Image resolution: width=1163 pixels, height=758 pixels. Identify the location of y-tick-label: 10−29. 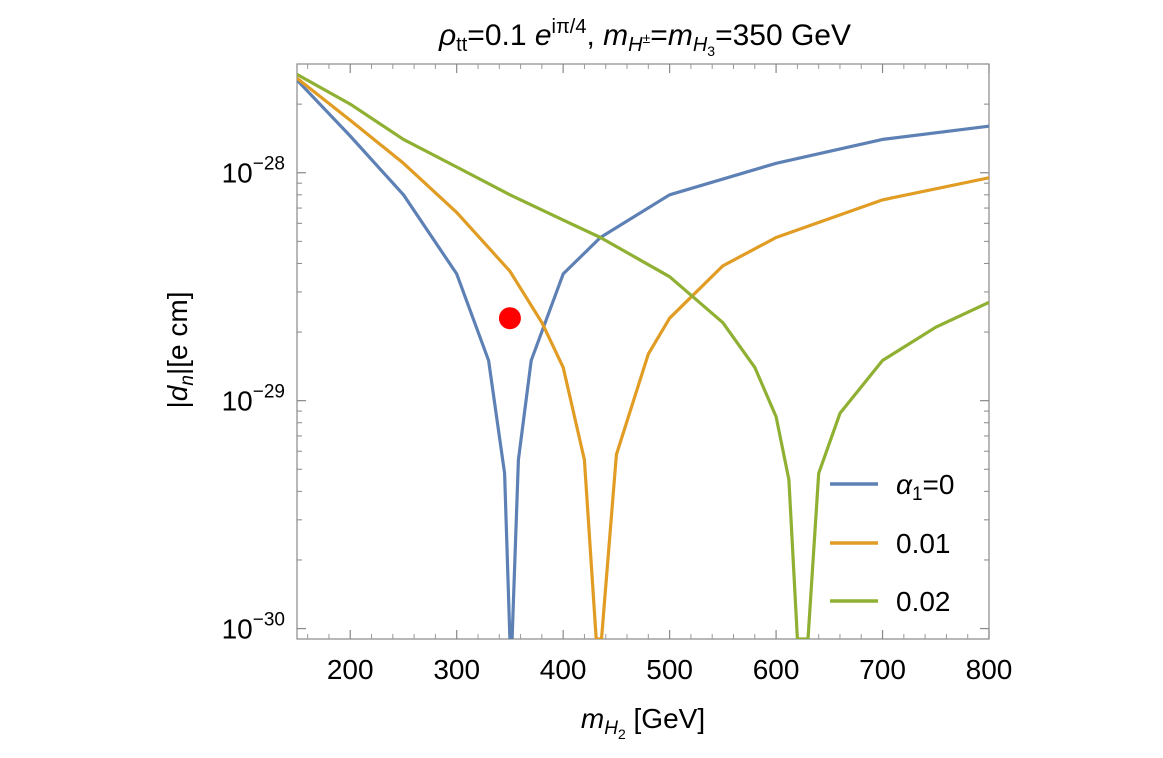
(253, 399).